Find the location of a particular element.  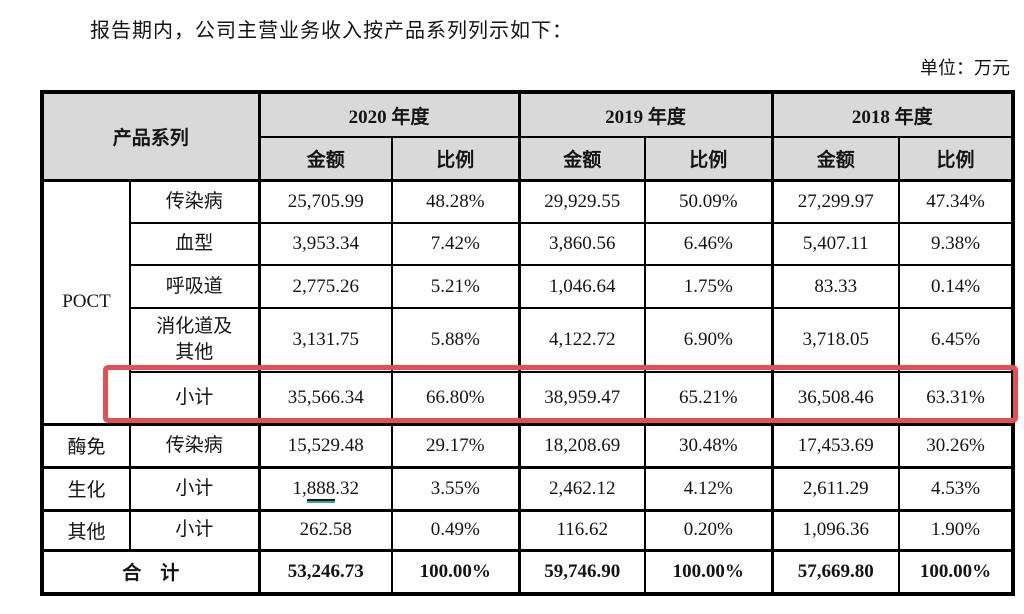

amount-cell: 59,746.90 is located at coordinates (582, 571).